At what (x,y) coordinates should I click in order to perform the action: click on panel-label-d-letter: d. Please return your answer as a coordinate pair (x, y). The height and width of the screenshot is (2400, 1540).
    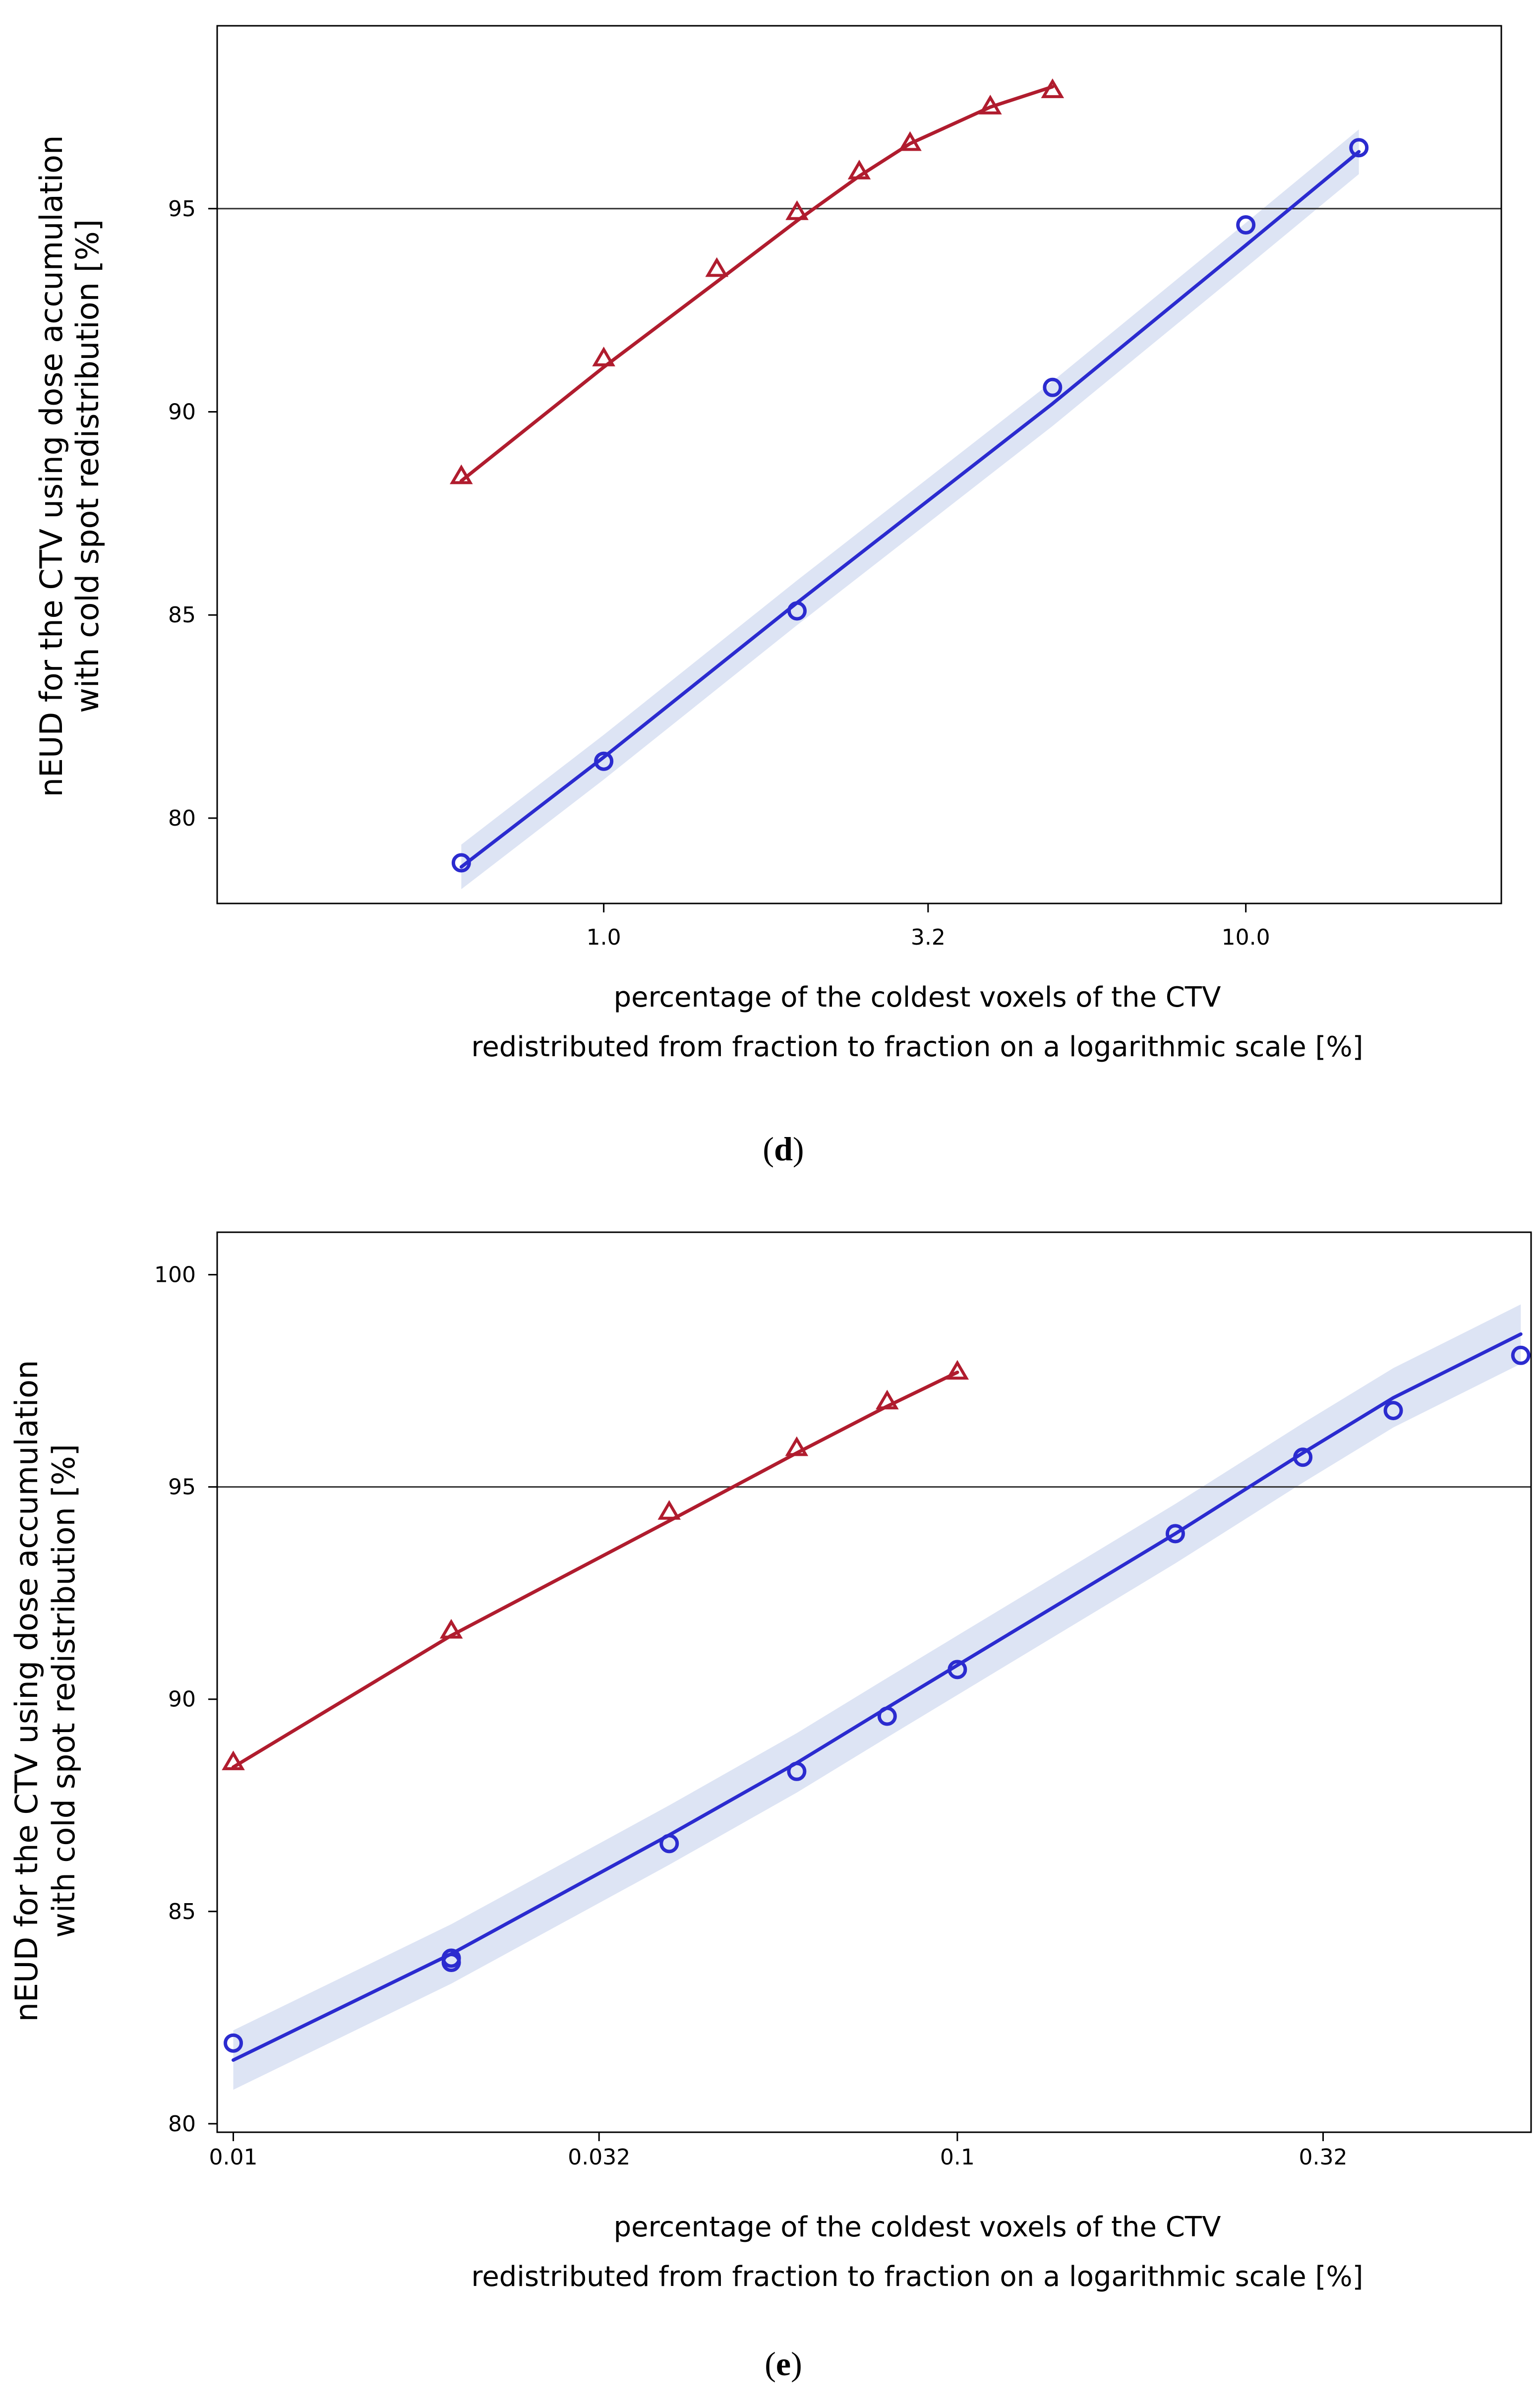
    Looking at the image, I should click on (783, 1149).